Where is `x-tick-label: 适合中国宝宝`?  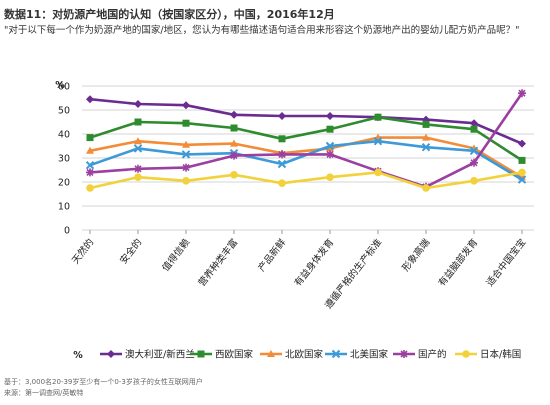
x-tick-label: 适合中国宝宝 is located at coordinates (506, 262).